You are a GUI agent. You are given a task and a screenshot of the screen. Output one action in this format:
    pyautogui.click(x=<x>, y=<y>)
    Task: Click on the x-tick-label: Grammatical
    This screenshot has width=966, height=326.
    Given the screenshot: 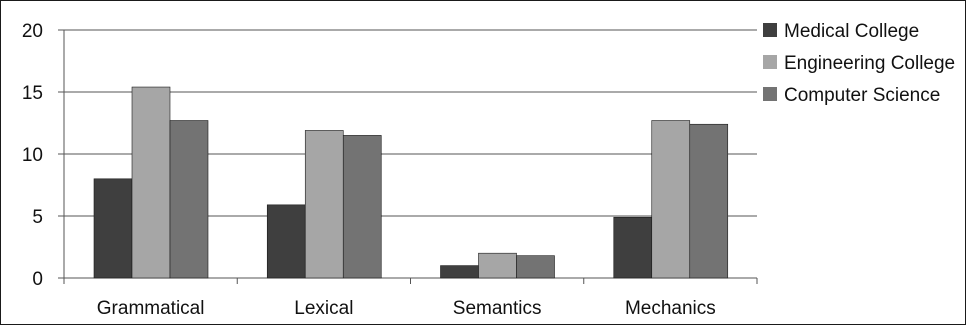 What is the action you would take?
    pyautogui.click(x=151, y=308)
    